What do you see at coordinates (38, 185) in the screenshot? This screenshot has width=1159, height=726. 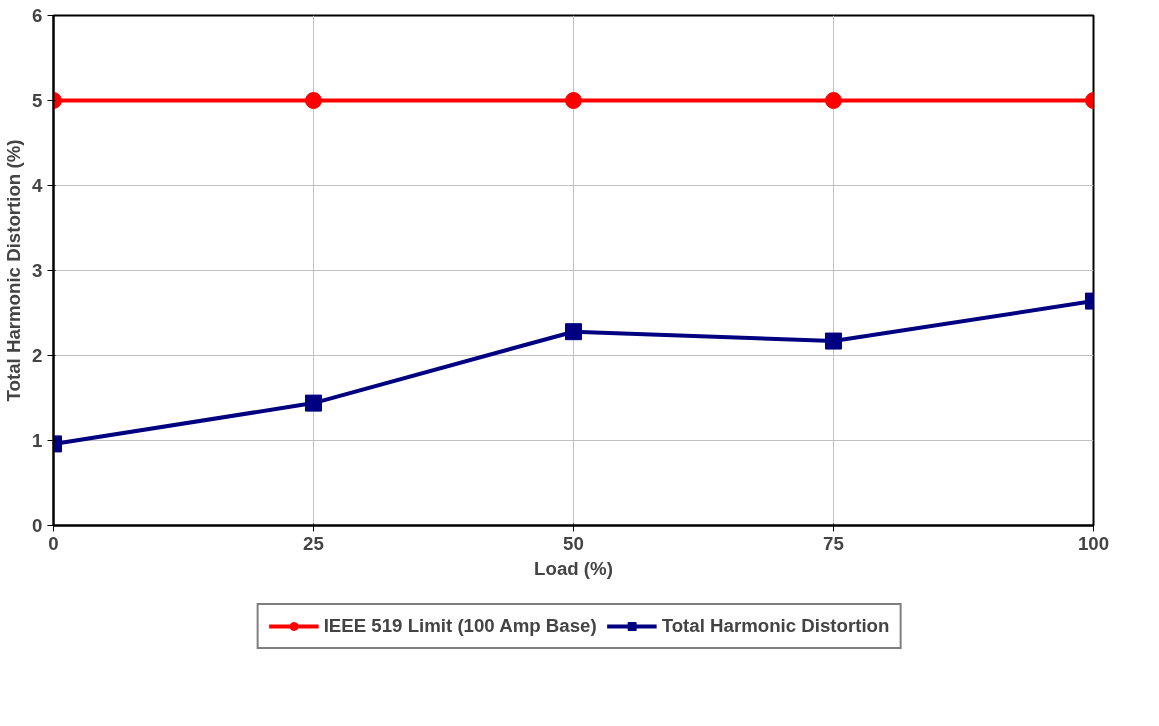 I see `y-tick-label: 4` at bounding box center [38, 185].